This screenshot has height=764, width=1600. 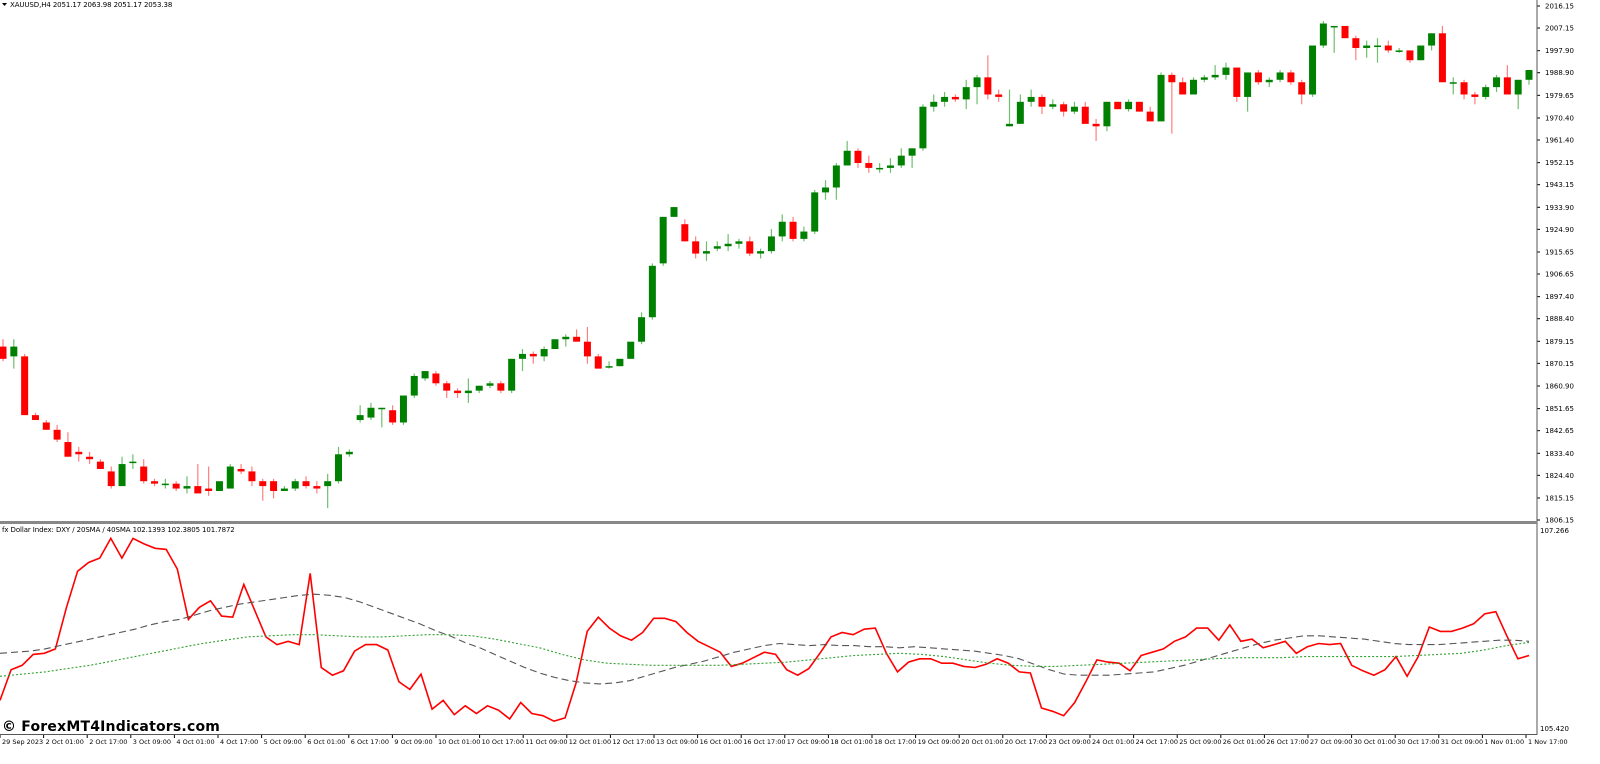 I want to click on indicator-axis: 107.266 105.420, so click(x=1554, y=630).